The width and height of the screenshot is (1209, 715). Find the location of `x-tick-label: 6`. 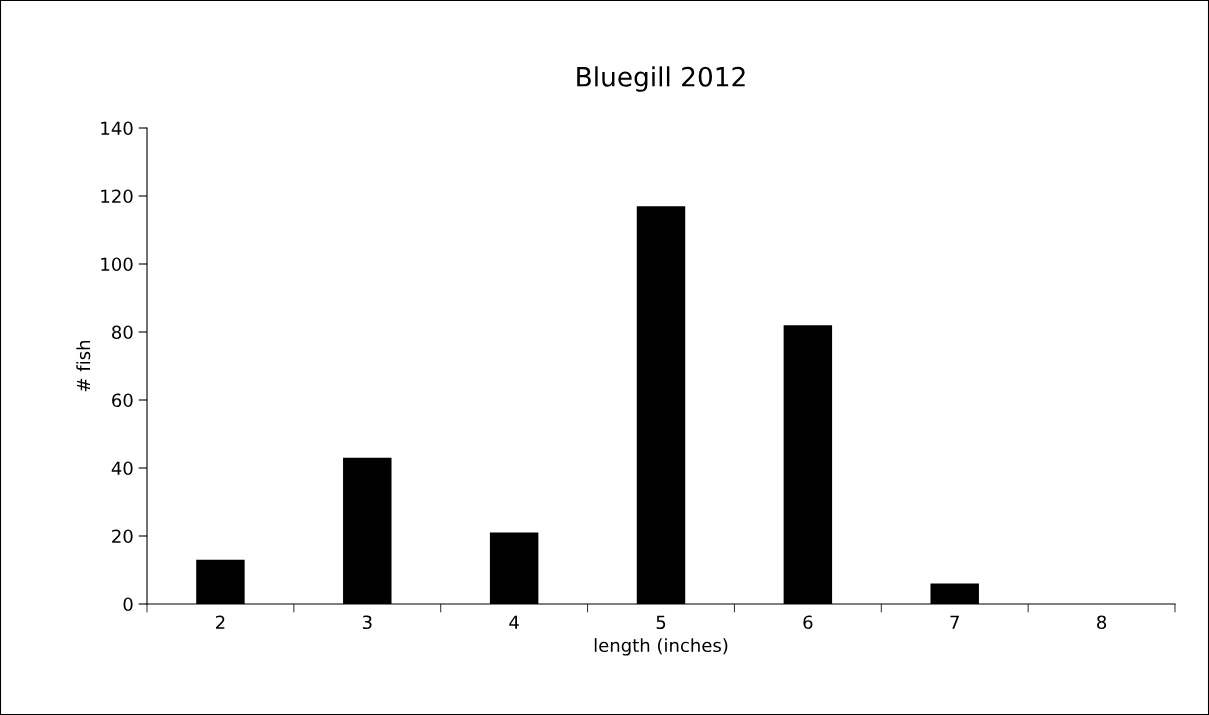

x-tick-label: 6 is located at coordinates (808, 622).